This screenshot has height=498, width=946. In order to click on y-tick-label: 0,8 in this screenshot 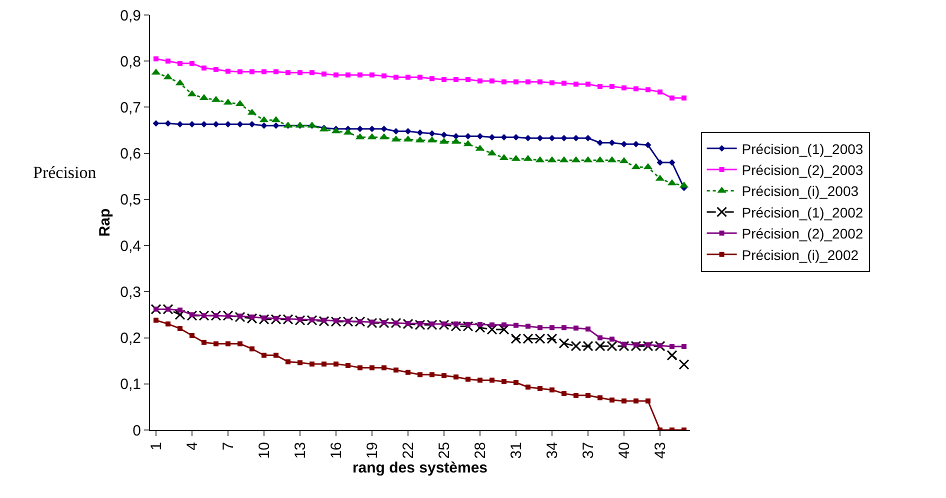, I will do `click(130, 61)`.